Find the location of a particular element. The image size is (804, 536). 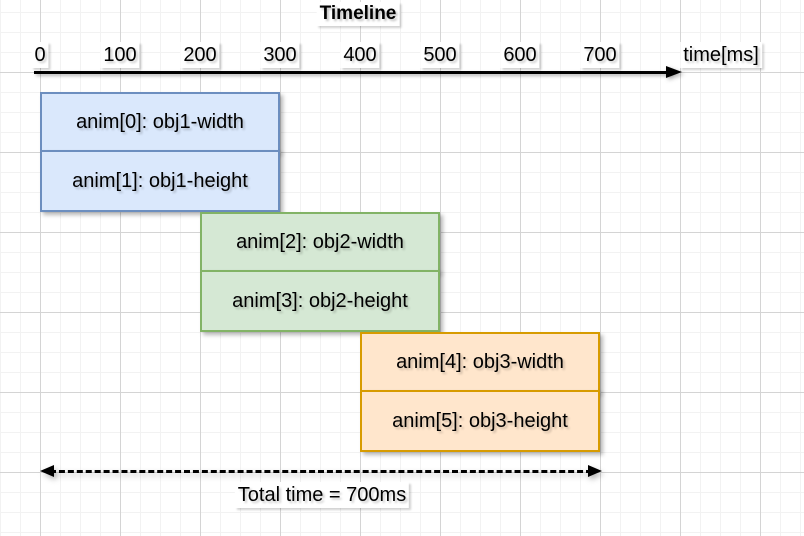

timeline-bar-anim-3: anim[3]: obj2-height is located at coordinates (320, 301).